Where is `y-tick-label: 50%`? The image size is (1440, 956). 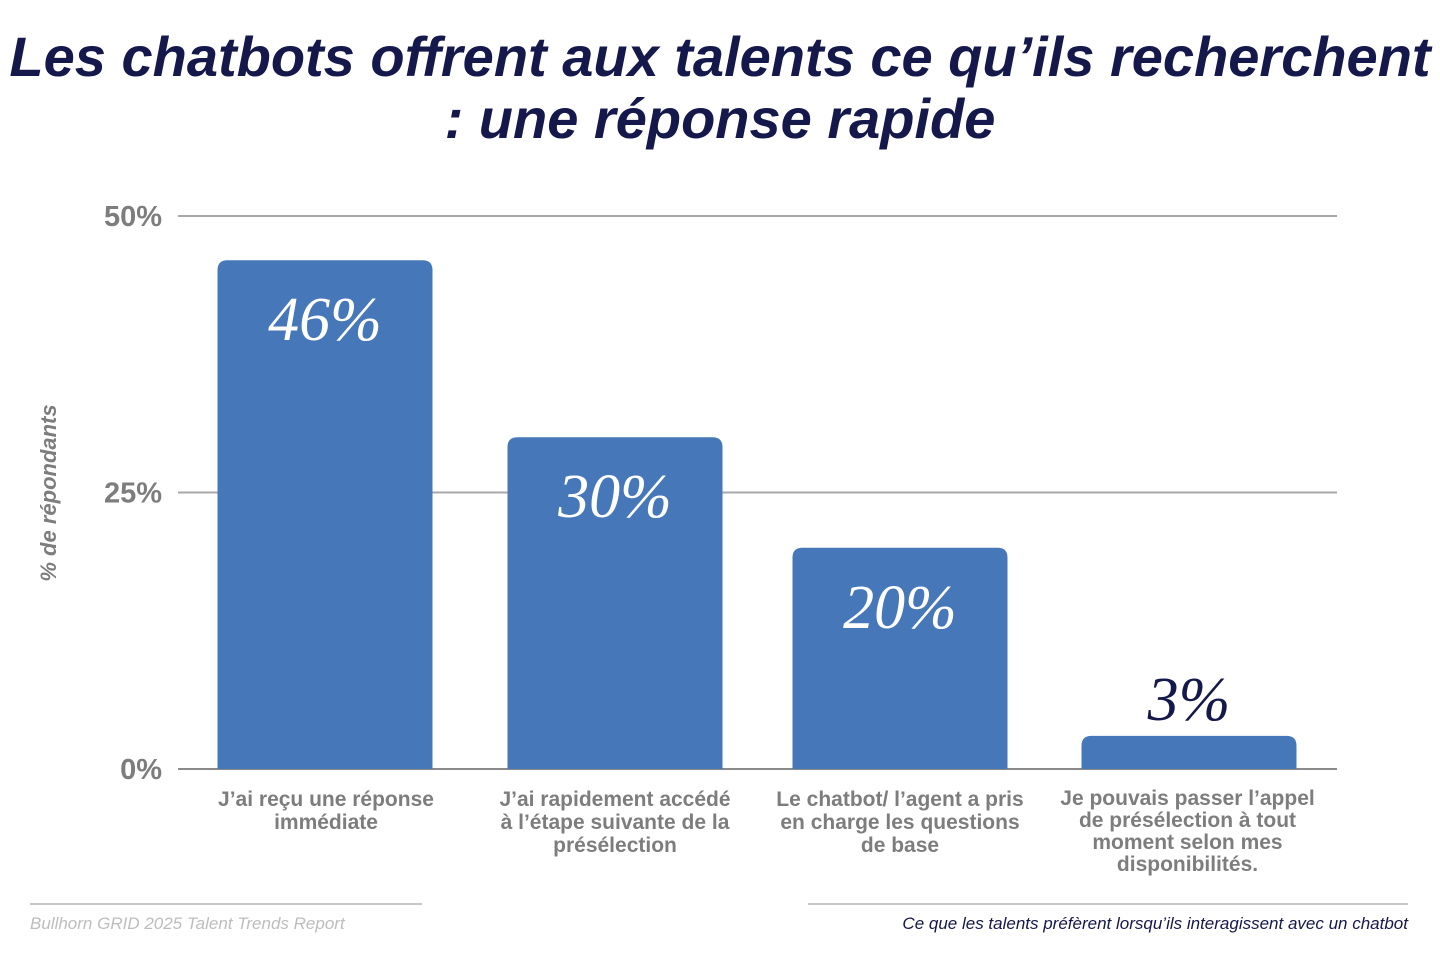 y-tick-label: 50% is located at coordinates (133, 217).